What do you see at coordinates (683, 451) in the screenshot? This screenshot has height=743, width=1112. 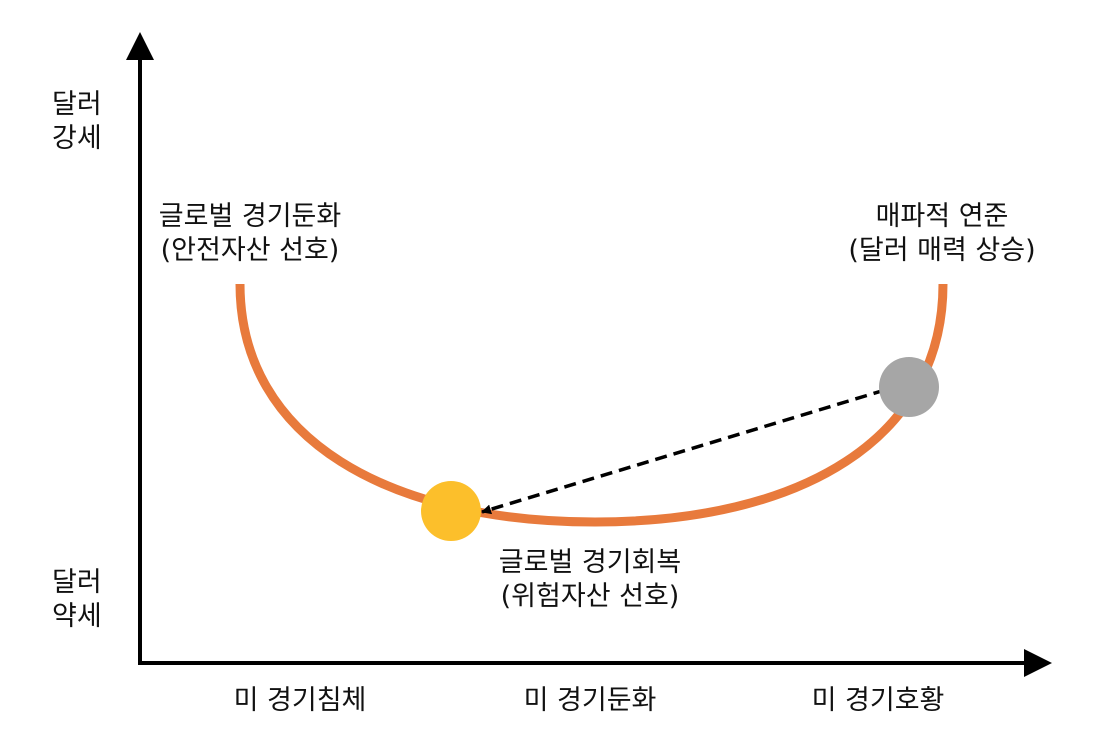 I see `transition-arrow` at bounding box center [683, 451].